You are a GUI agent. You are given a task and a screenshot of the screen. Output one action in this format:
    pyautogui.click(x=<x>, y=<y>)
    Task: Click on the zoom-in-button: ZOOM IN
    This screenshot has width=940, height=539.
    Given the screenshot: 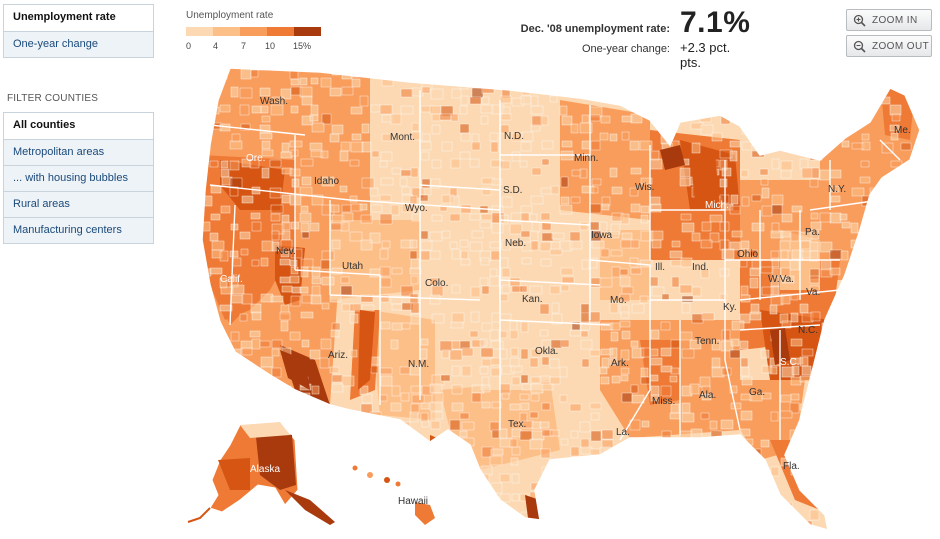 What is the action you would take?
    pyautogui.click(x=889, y=20)
    